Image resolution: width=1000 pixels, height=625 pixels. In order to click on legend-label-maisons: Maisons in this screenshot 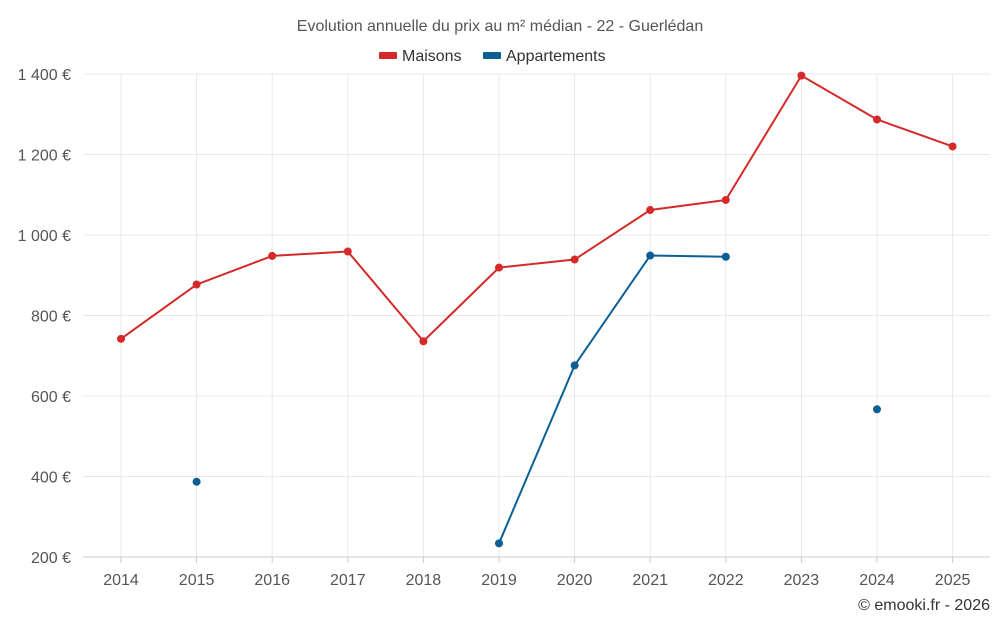, I will do `click(432, 56)`.